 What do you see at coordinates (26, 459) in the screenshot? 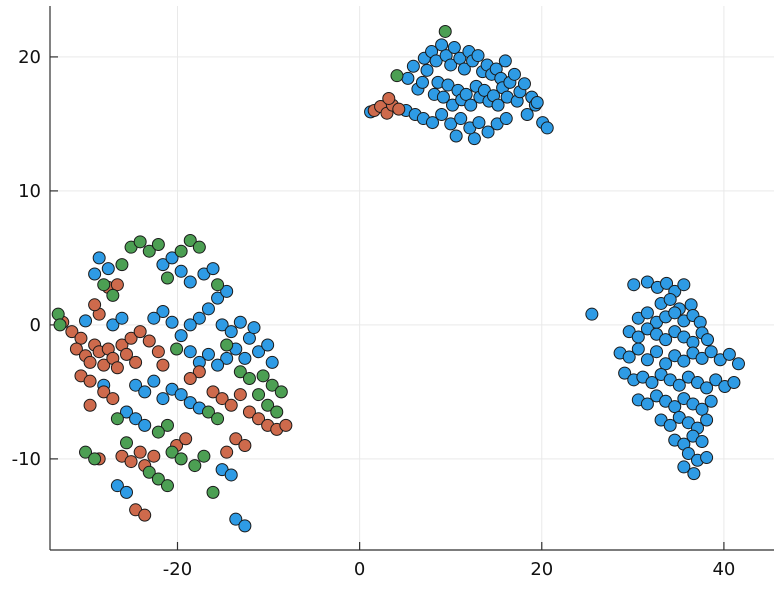
I see `y-tick-label: -10` at bounding box center [26, 459].